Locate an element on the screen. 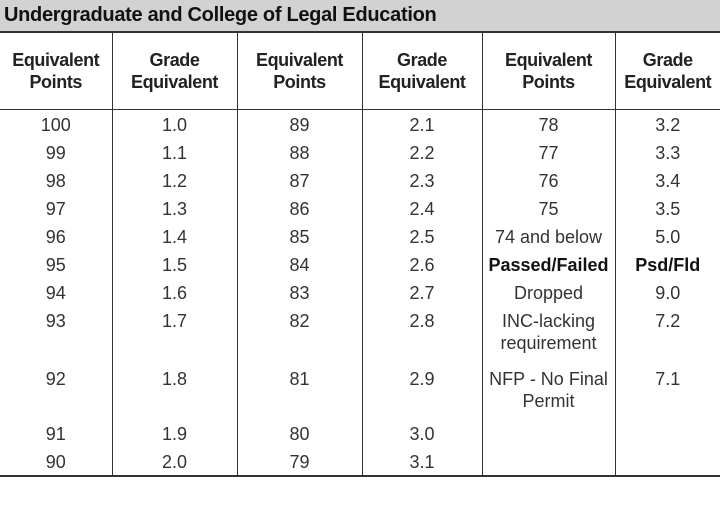 This screenshot has width=720, height=516. table-cell: 90 is located at coordinates (56, 461).